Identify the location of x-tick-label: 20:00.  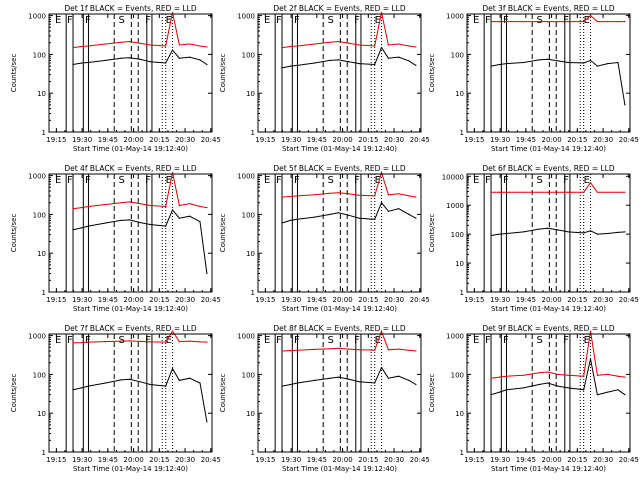
(551, 300).